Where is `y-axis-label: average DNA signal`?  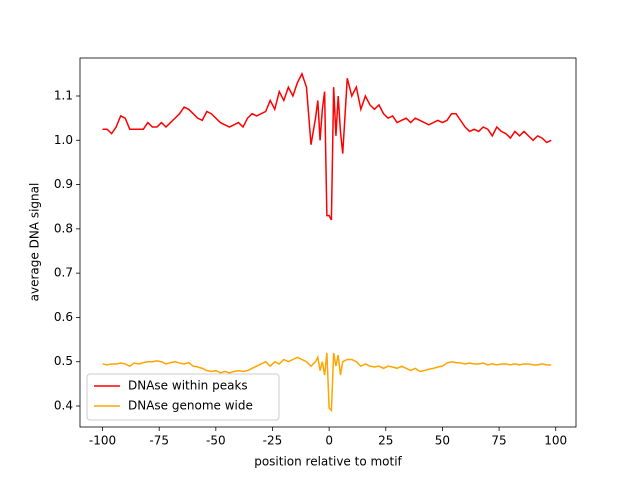 y-axis-label: average DNA signal is located at coordinates (35, 242).